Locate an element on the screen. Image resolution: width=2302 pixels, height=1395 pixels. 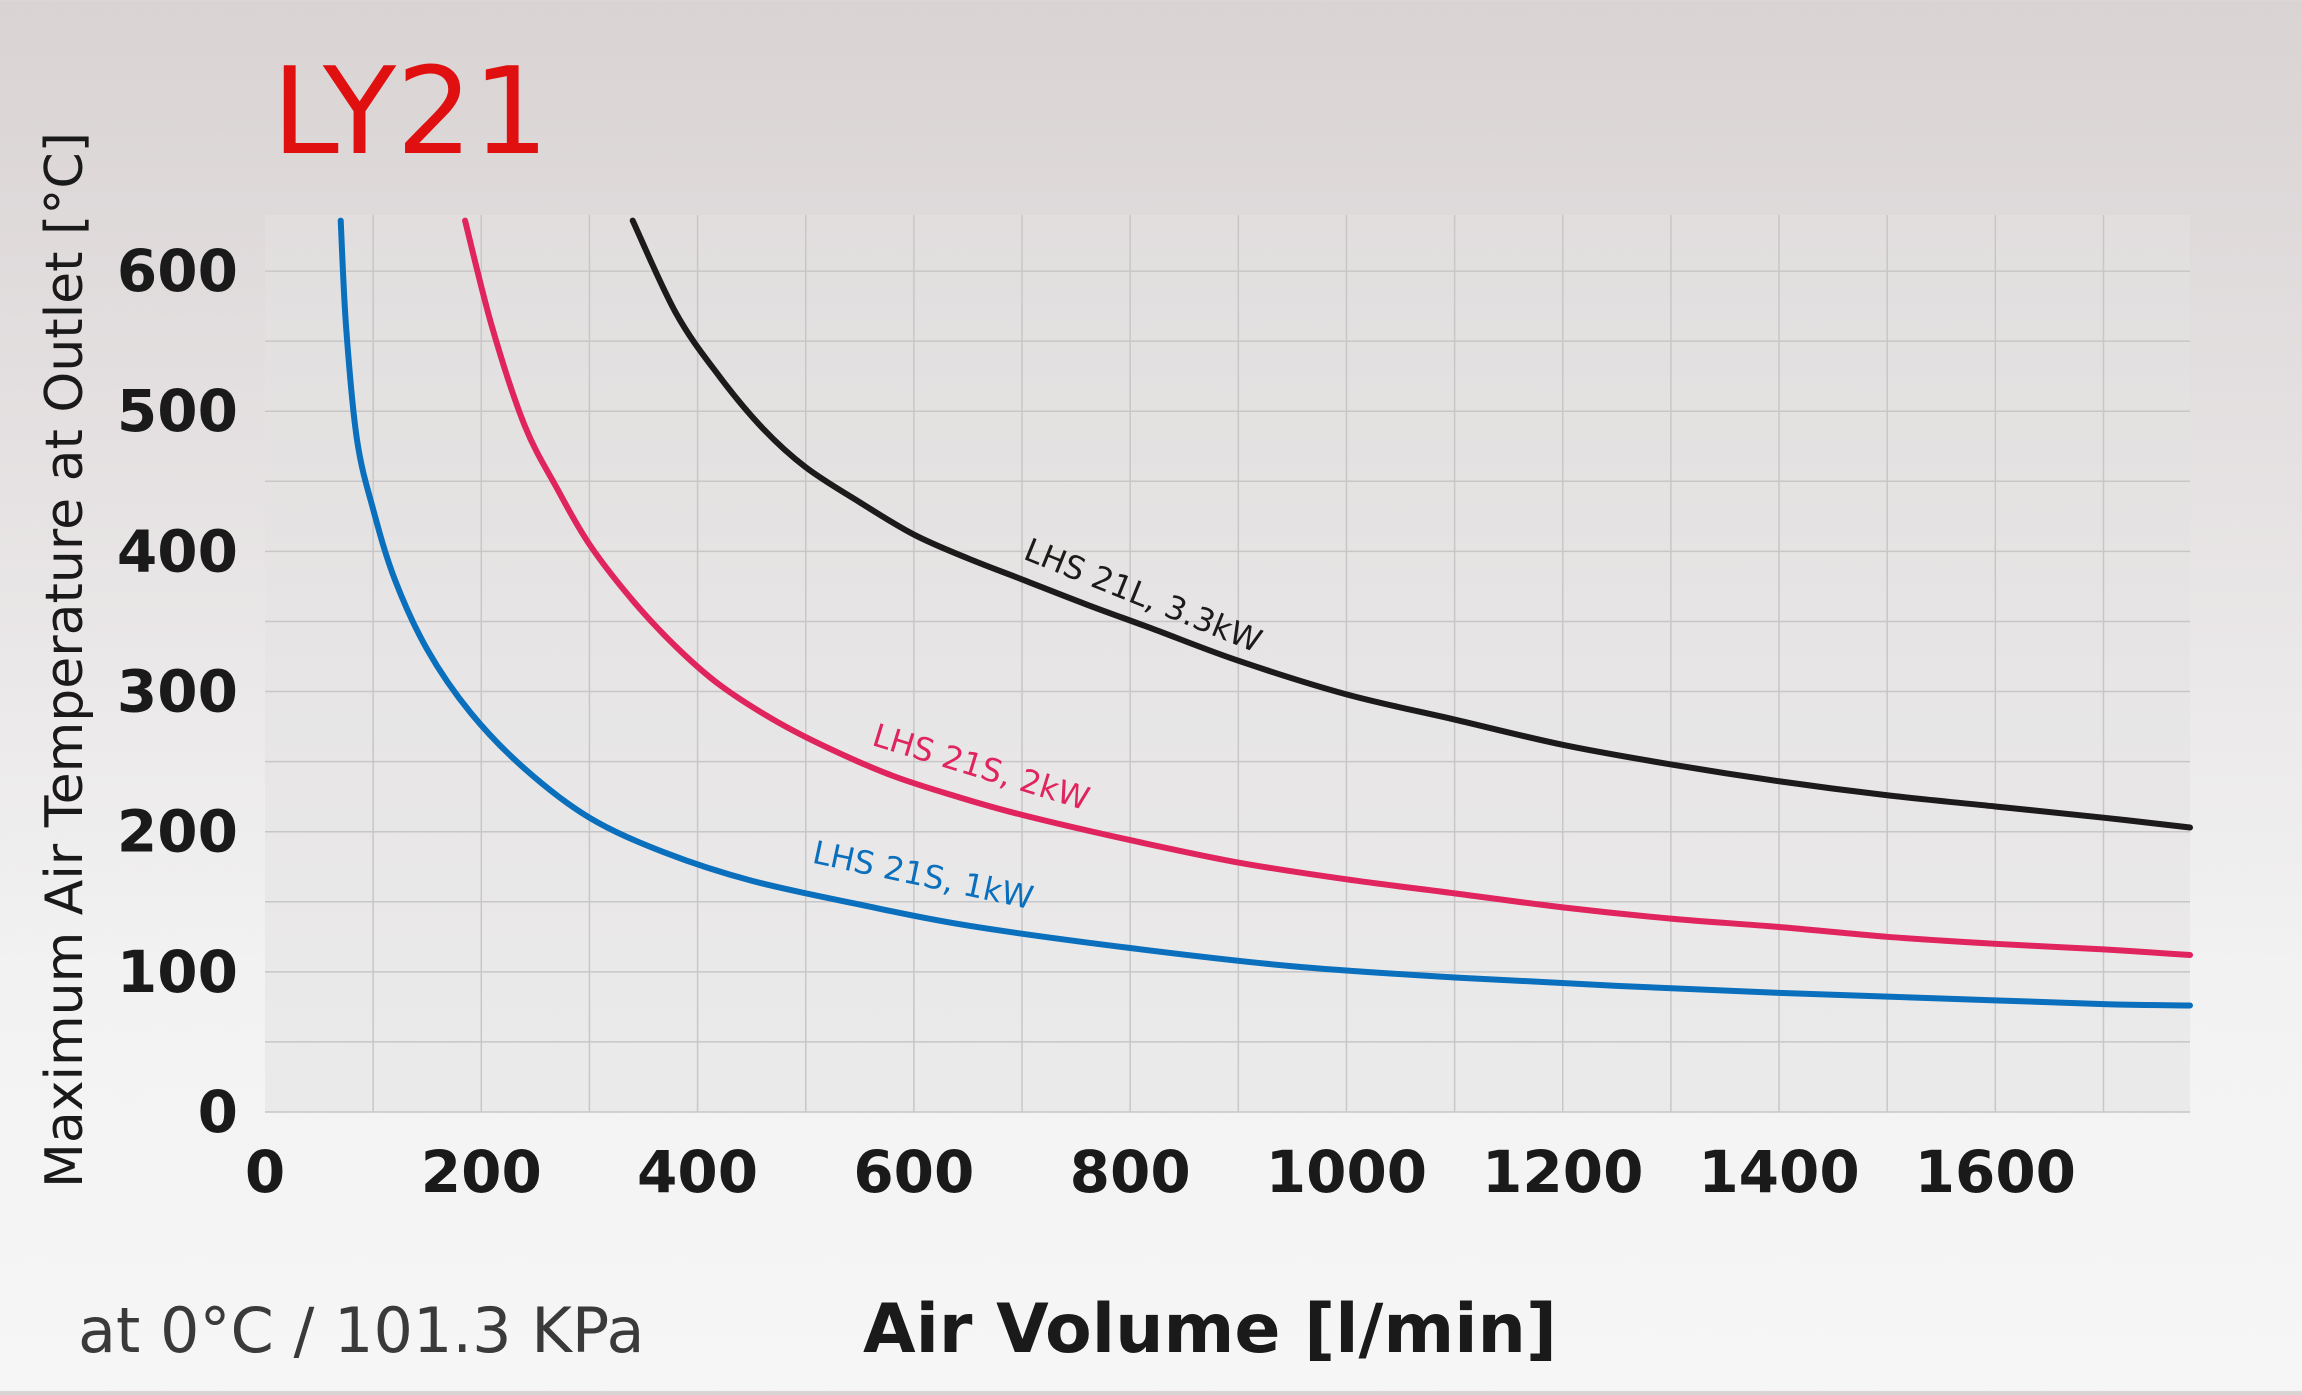
x-tick-label: 1200 is located at coordinates (1562, 1172).